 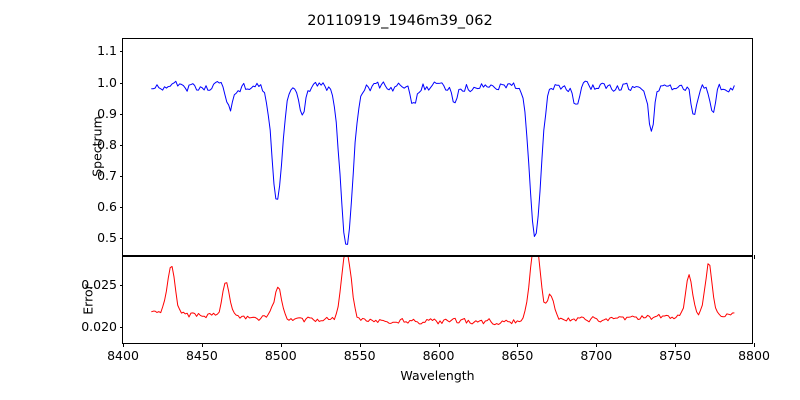 I want to click on y-tick-label: 0.7, so click(x=107, y=175).